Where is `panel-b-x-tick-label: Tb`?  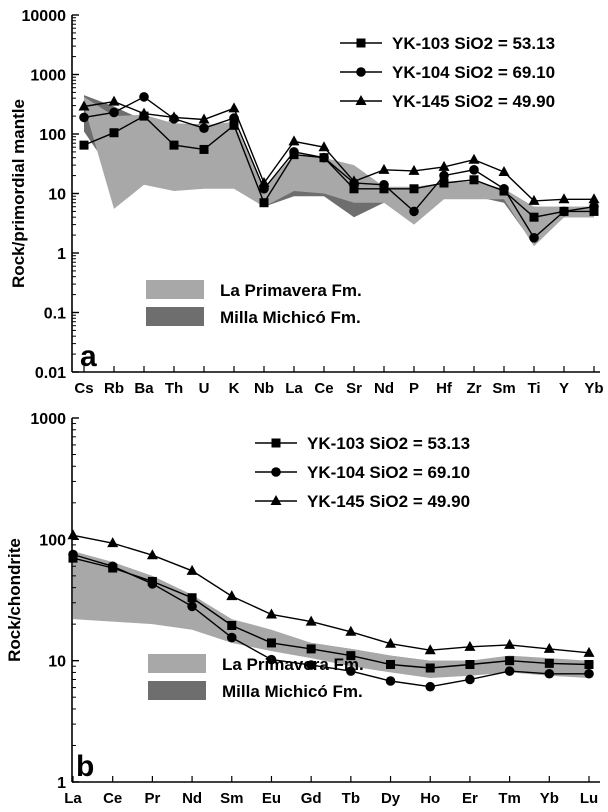 panel-b-x-tick-label: Tb is located at coordinates (351, 798).